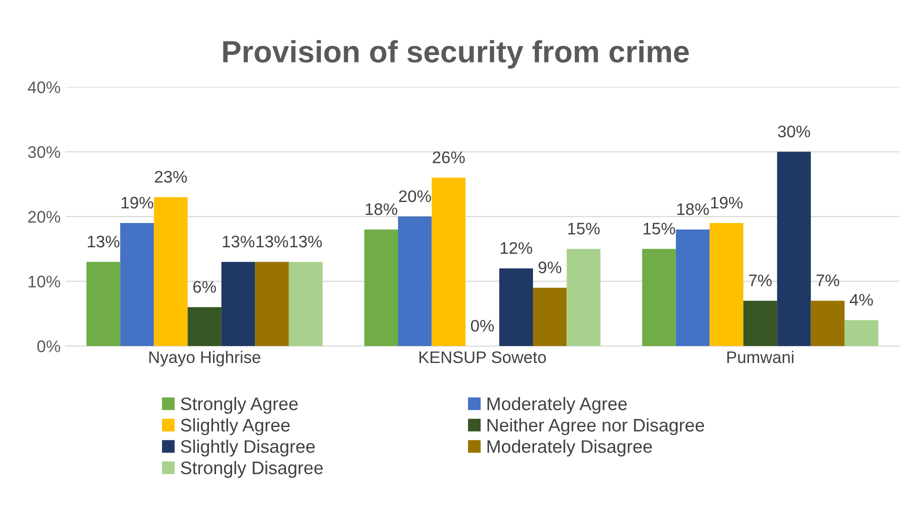  What do you see at coordinates (794, 132) in the screenshot?
I see `data-label: 30%` at bounding box center [794, 132].